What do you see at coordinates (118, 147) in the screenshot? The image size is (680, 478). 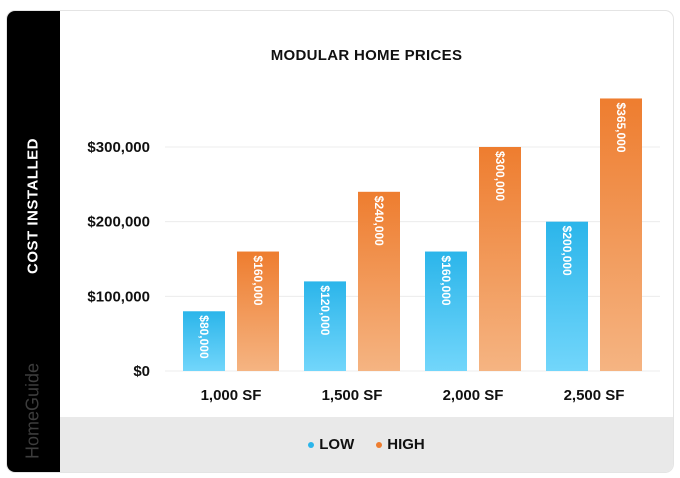 I see `y-tick-label: $300,000` at bounding box center [118, 147].